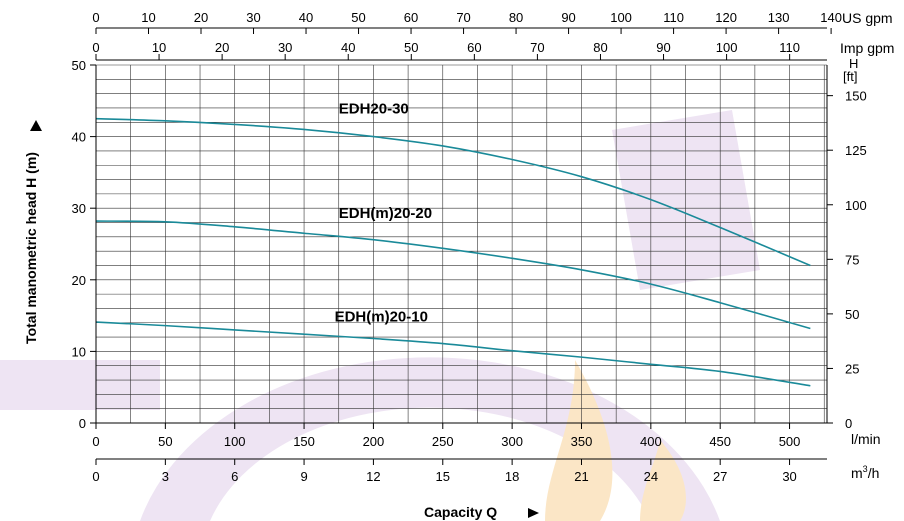 The image size is (904, 521). What do you see at coordinates (79, 208) in the screenshot?
I see `y-tick-label: 30` at bounding box center [79, 208].